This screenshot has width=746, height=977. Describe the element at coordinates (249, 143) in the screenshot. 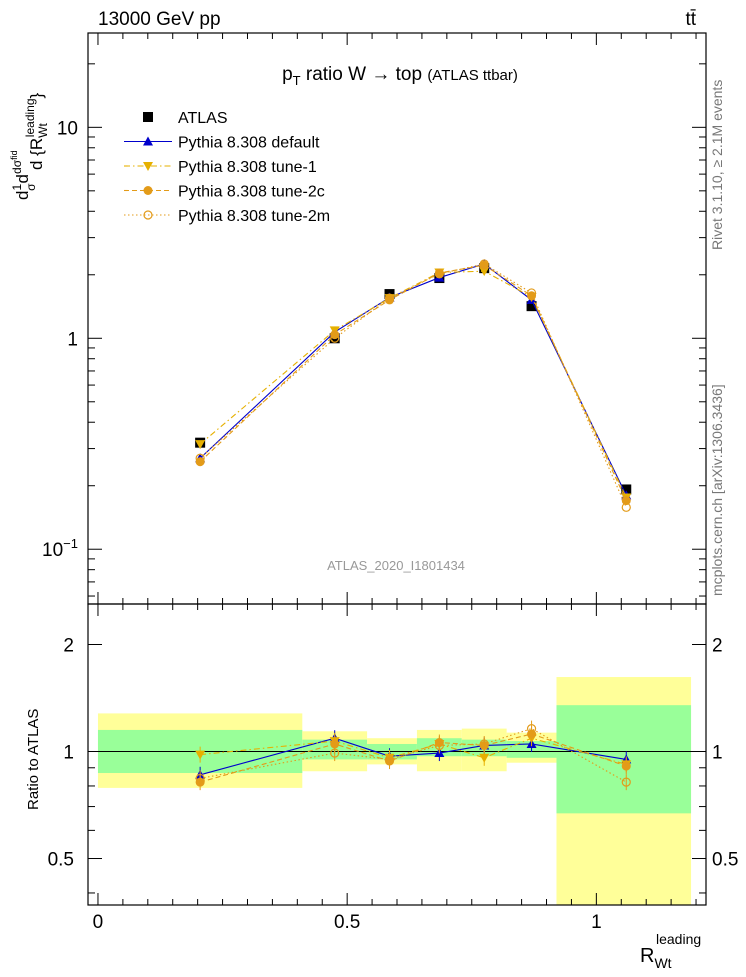

I see `legend-label-1: Pythia 8.308 default` at that location.